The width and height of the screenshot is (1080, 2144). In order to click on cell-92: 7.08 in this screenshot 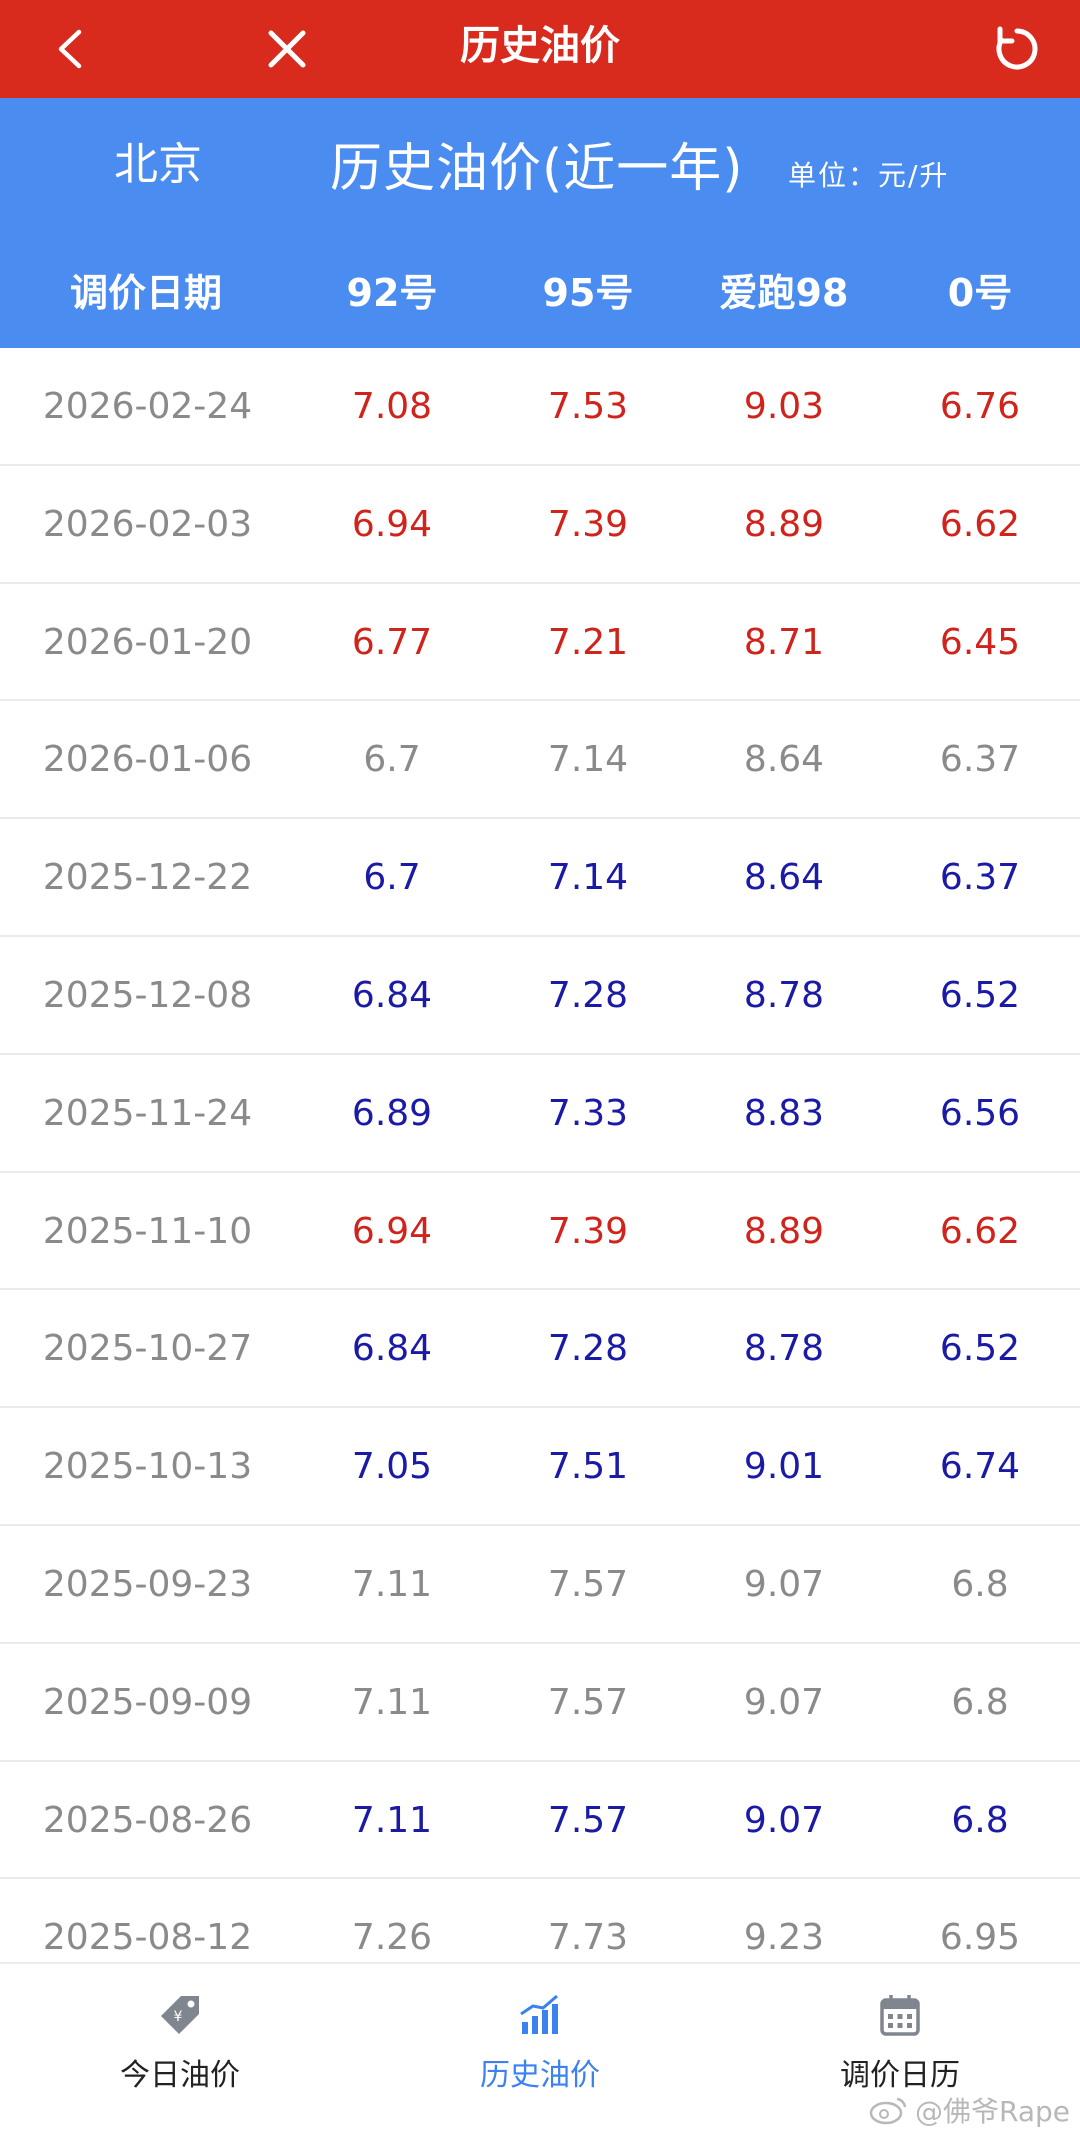, I will do `click(392, 406)`.